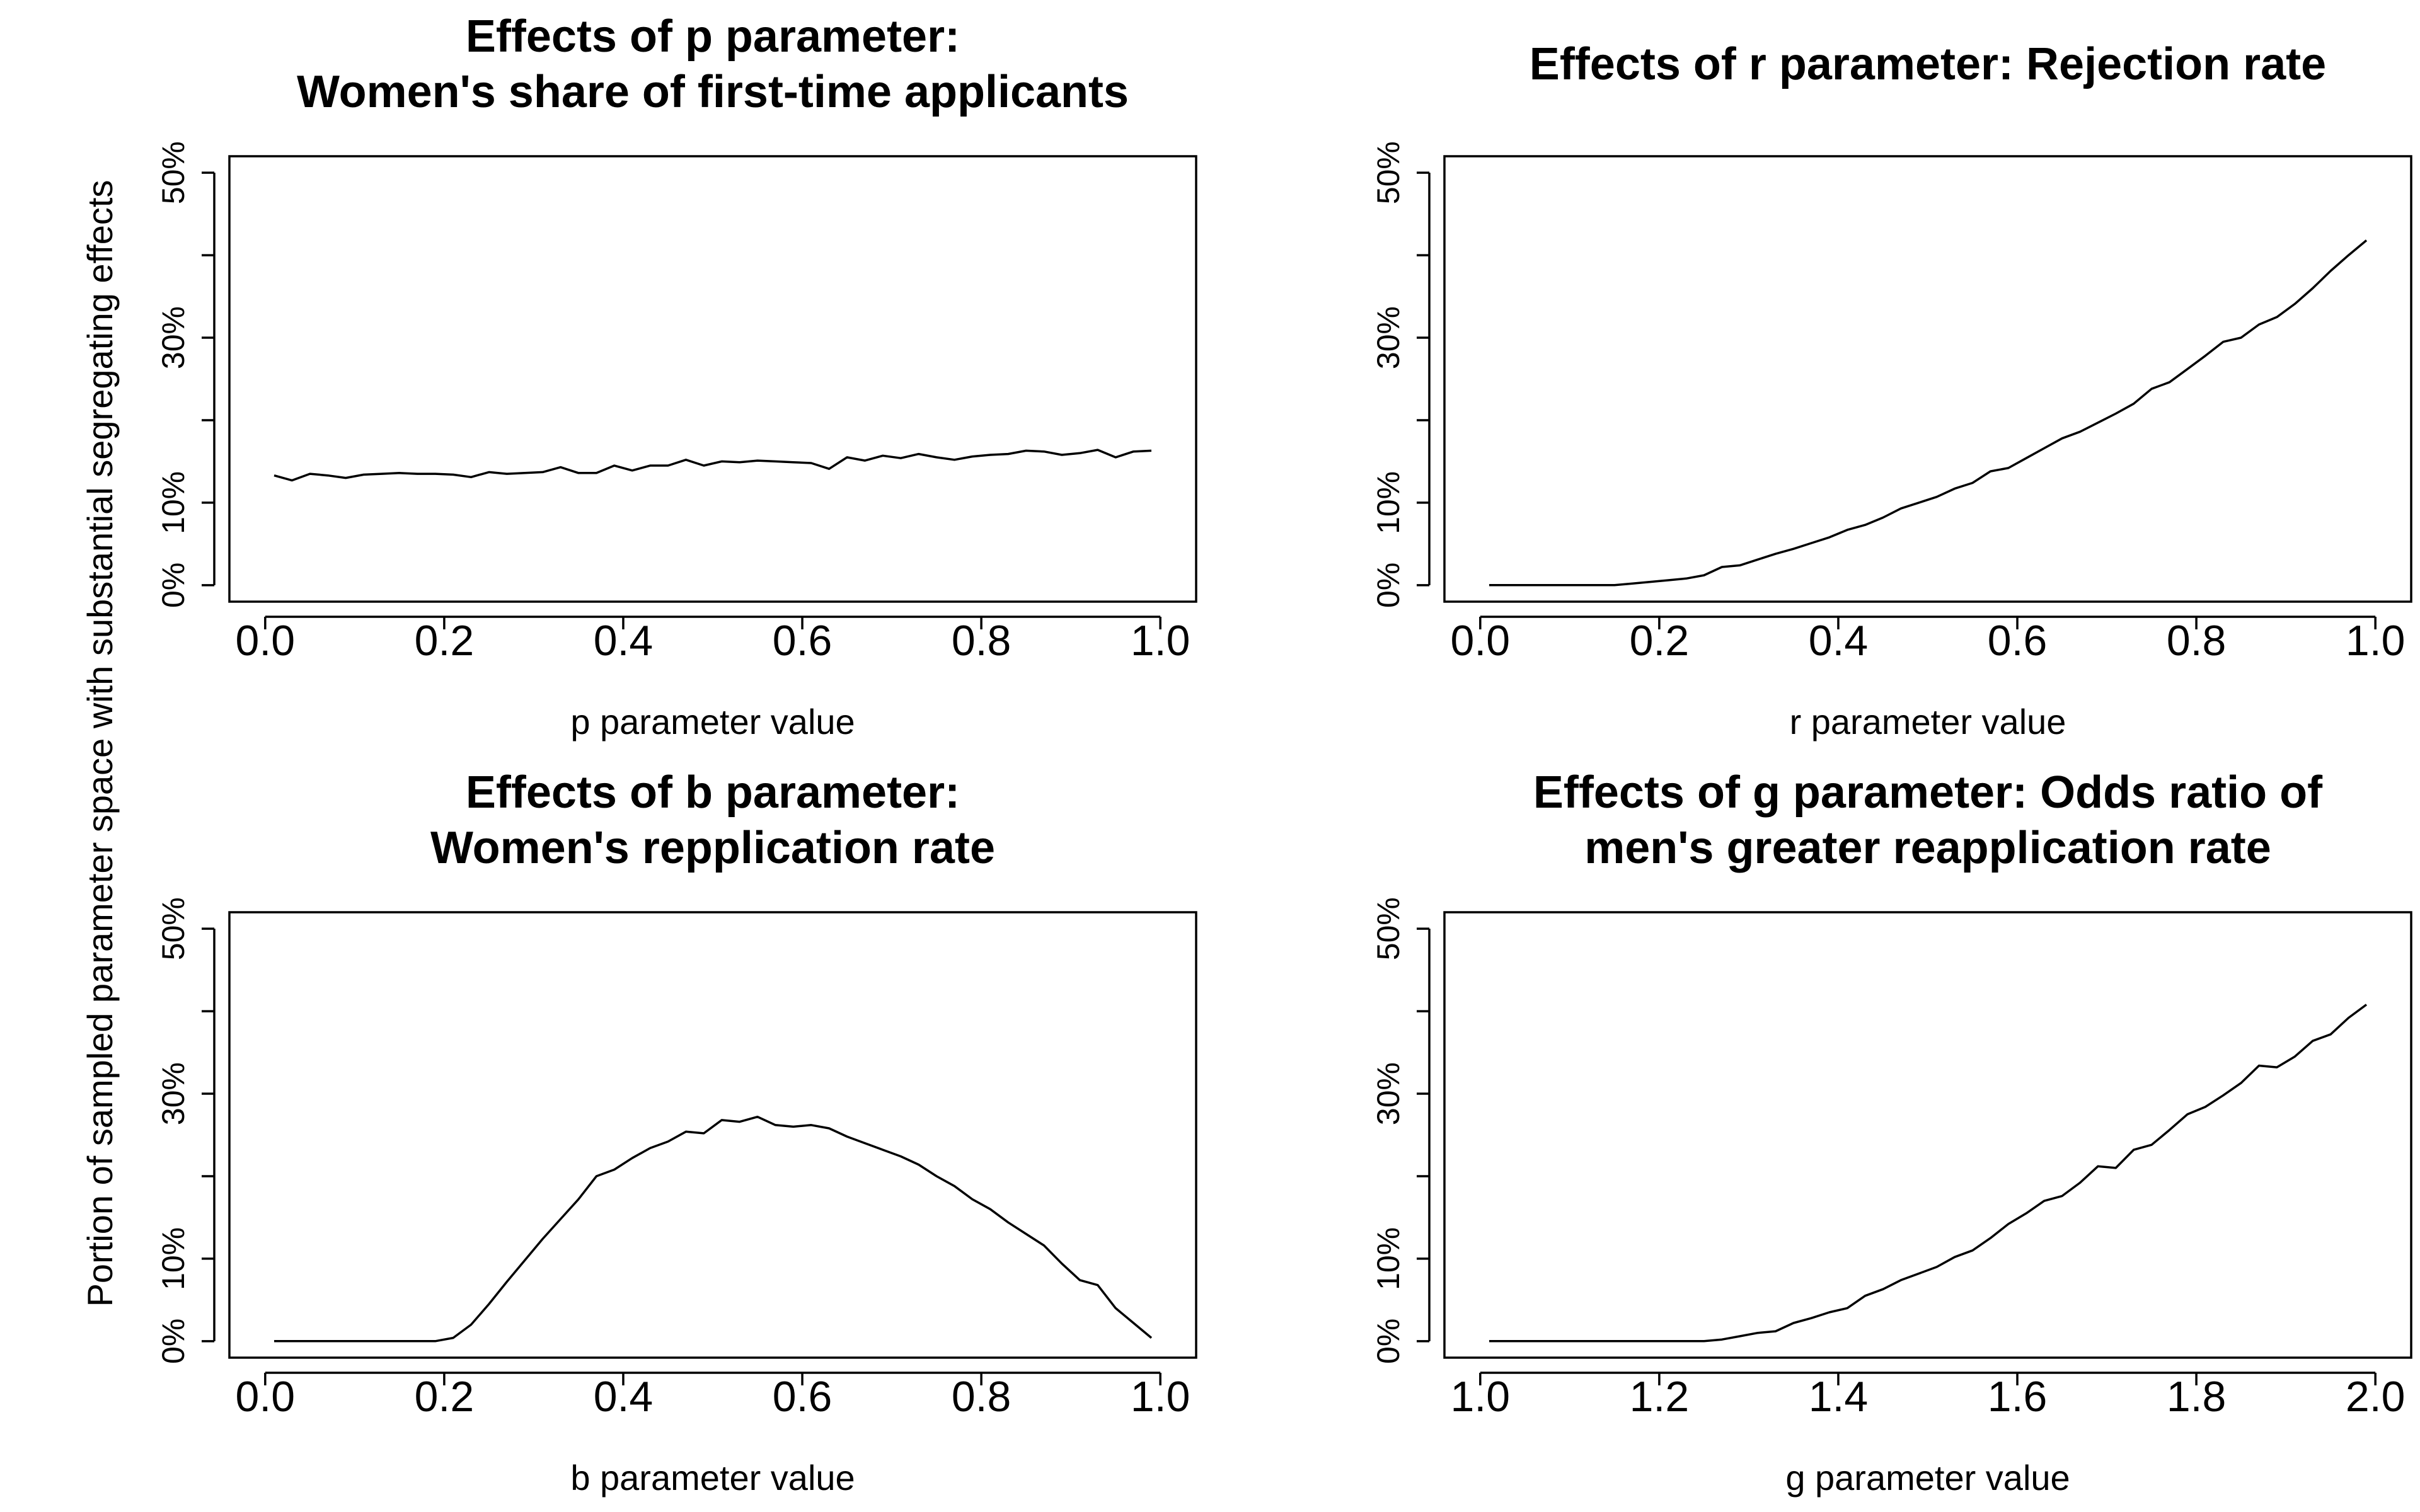 This screenshot has height=1512, width=2420. Describe the element at coordinates (1839, 1397) in the screenshot. I see `x-tick-label: 1.4` at that location.